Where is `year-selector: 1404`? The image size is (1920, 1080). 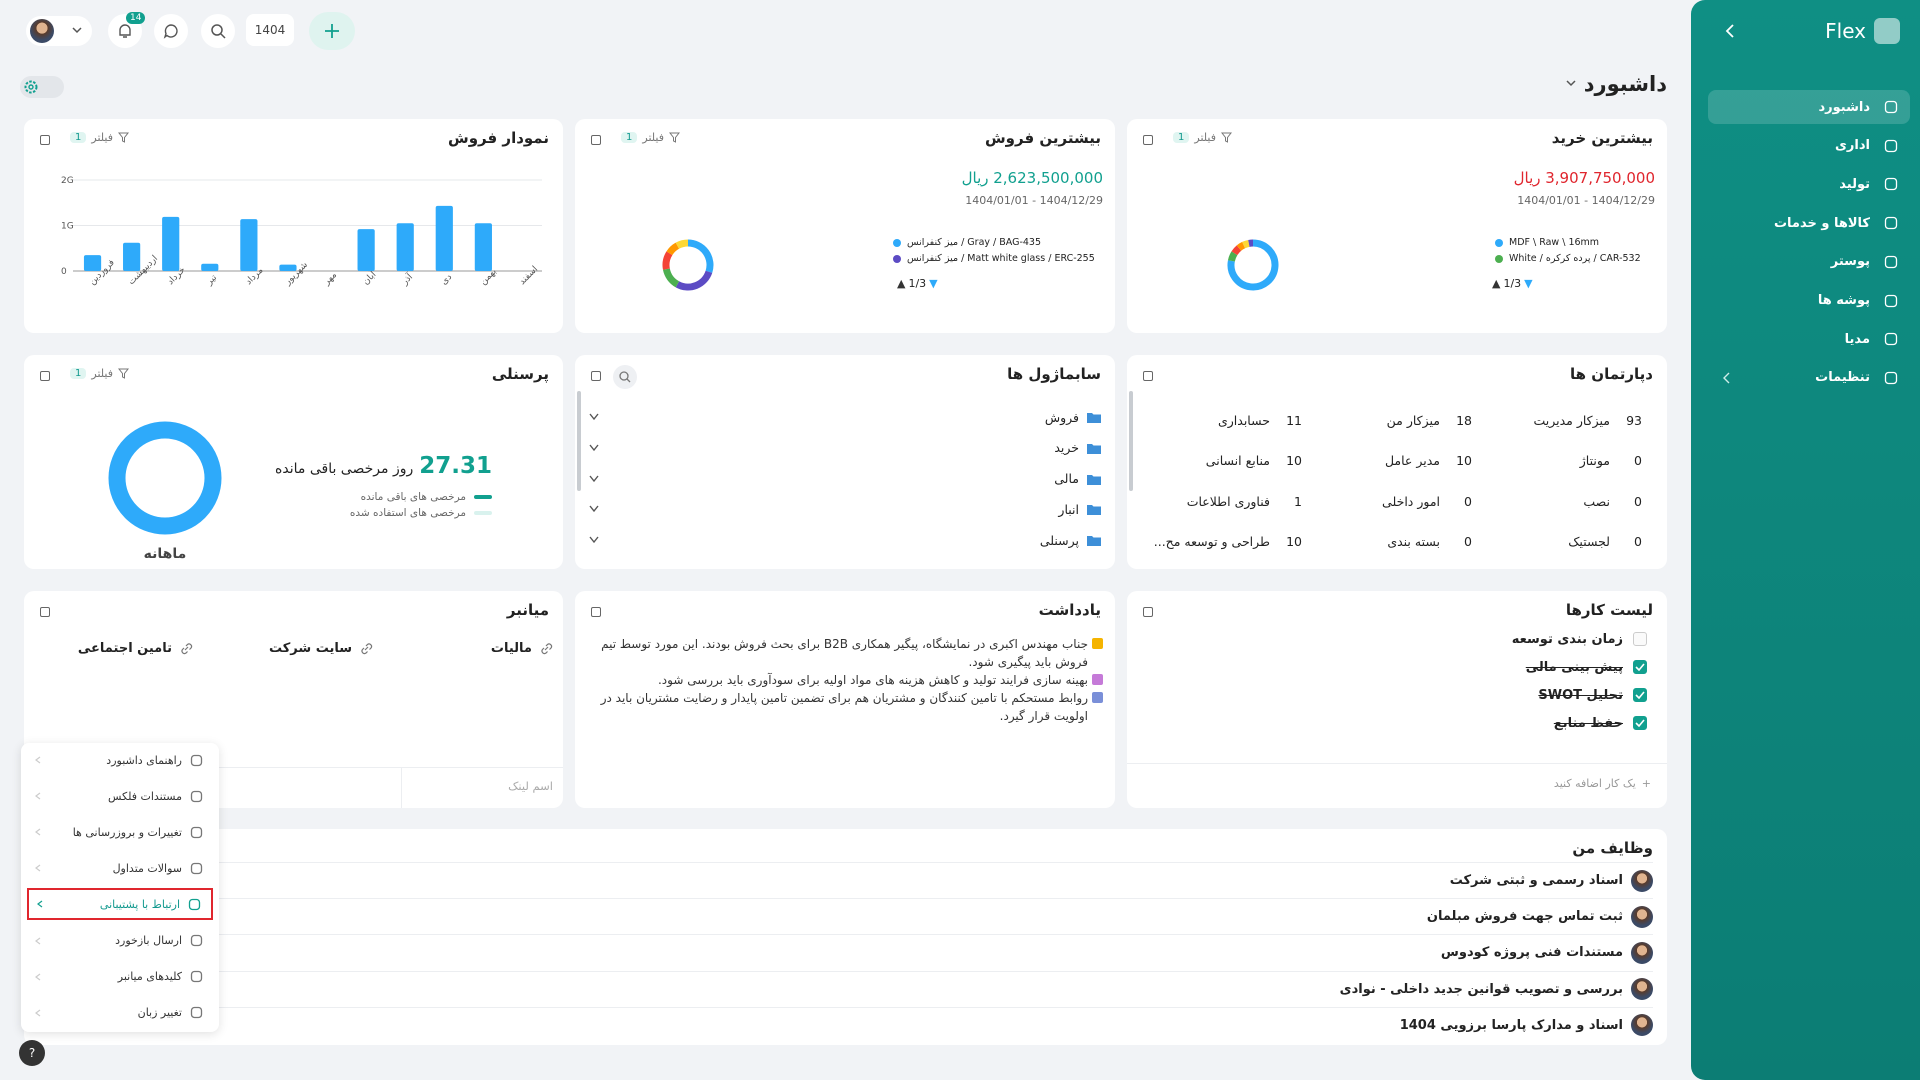 year-selector: 1404 is located at coordinates (270, 30).